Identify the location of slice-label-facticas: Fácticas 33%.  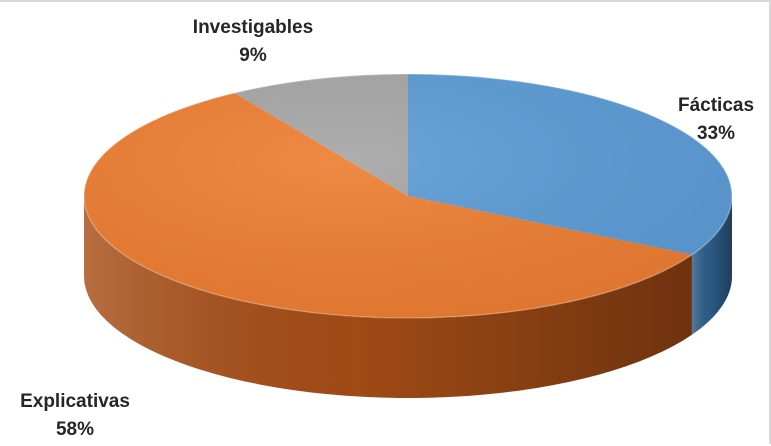
(715, 120).